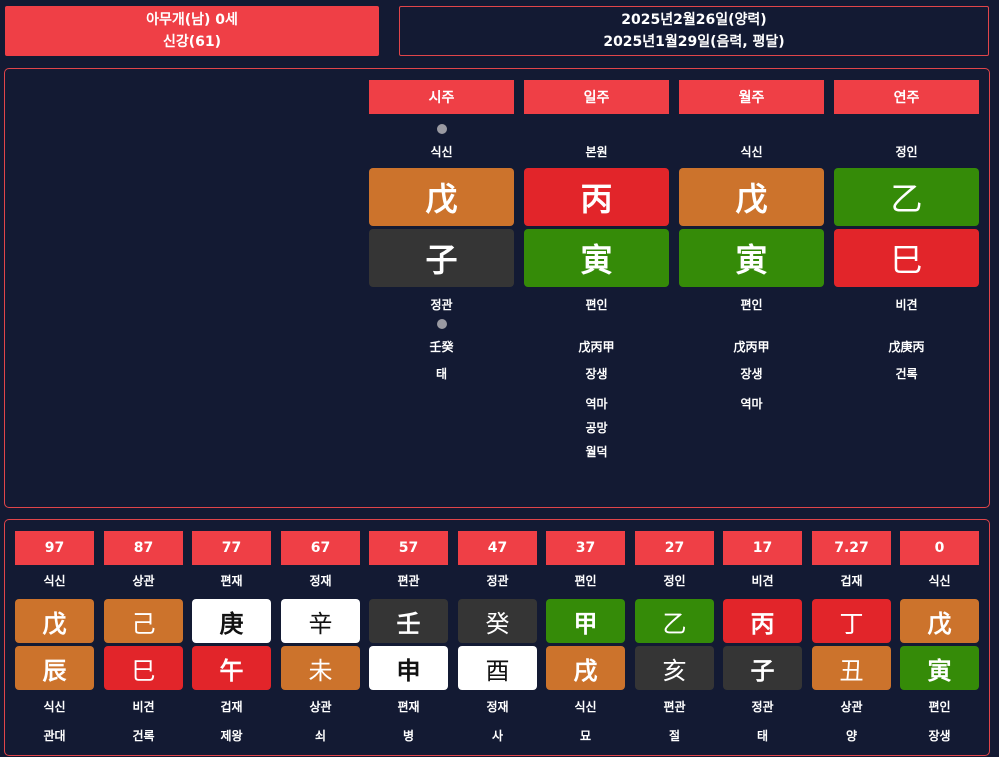  What do you see at coordinates (751, 97) in the screenshot?
I see `pillar-title: 월주` at bounding box center [751, 97].